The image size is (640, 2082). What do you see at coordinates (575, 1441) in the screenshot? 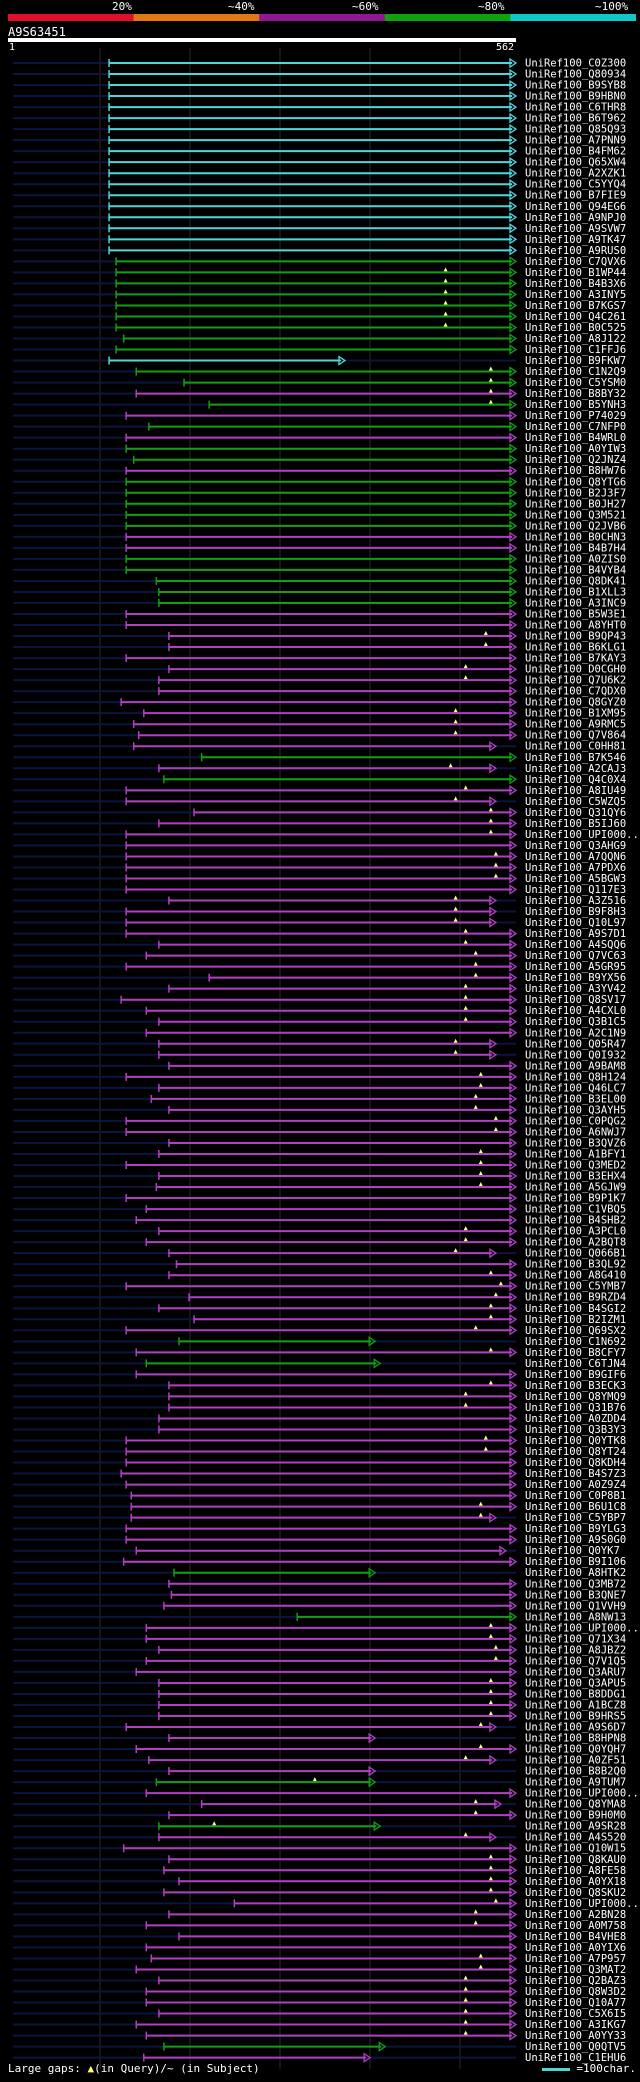
I see `hit-id-link: UniRef100_Q0YTK8` at bounding box center [575, 1441].